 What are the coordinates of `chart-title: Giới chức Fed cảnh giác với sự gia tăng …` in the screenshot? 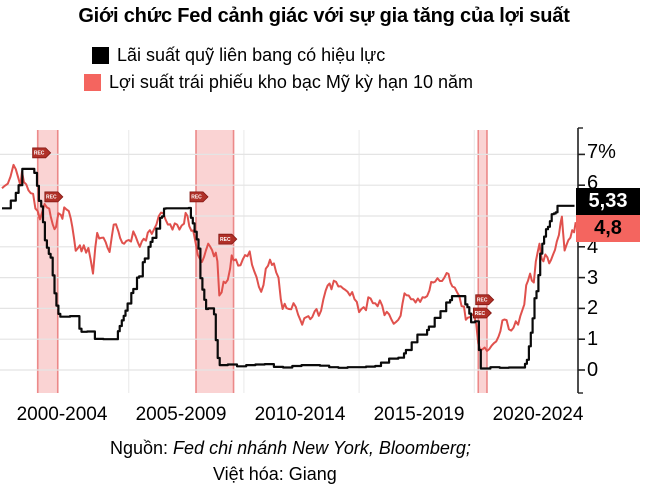 It's located at (324, 16).